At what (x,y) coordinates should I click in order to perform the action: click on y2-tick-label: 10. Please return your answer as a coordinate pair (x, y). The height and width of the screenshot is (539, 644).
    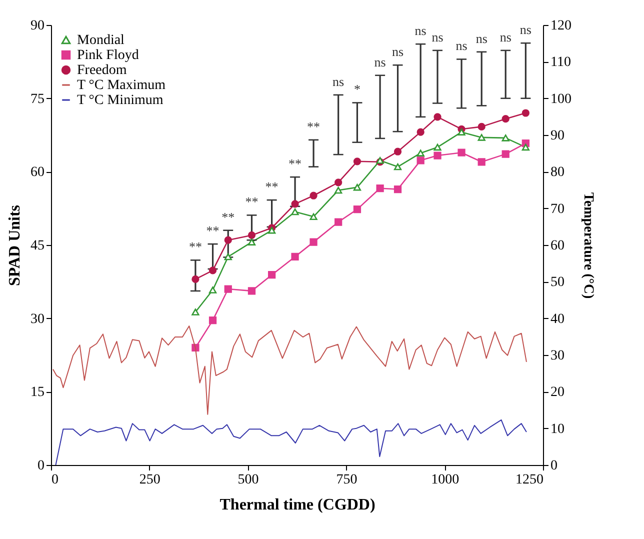
    Looking at the image, I should click on (557, 429).